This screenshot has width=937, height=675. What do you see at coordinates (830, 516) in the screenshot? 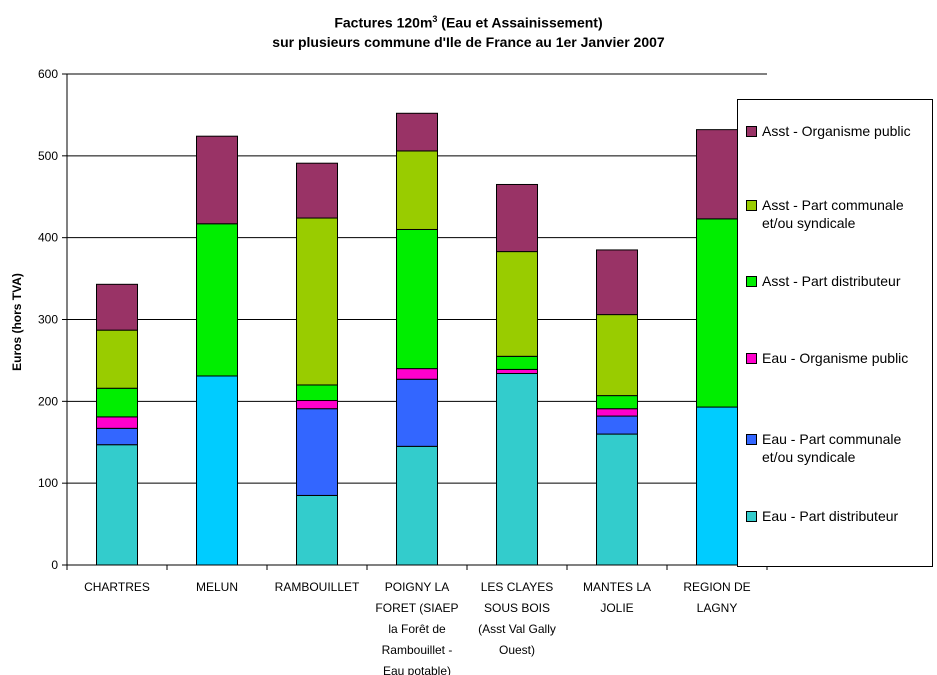
I see `legend-label-line: Eau - Part distributeur` at bounding box center [830, 516].